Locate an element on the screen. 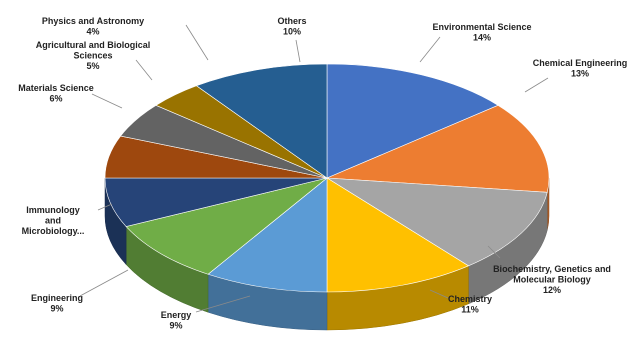 The image size is (632, 341). slice-label-4: Energy 9% is located at coordinates (176, 320).